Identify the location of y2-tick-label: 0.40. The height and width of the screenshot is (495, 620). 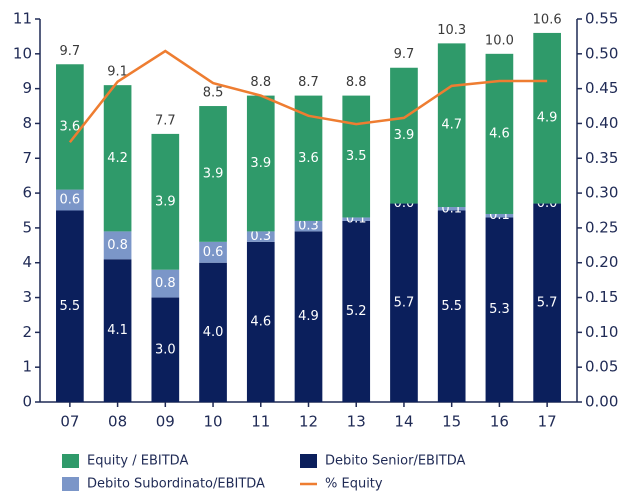
(601, 123).